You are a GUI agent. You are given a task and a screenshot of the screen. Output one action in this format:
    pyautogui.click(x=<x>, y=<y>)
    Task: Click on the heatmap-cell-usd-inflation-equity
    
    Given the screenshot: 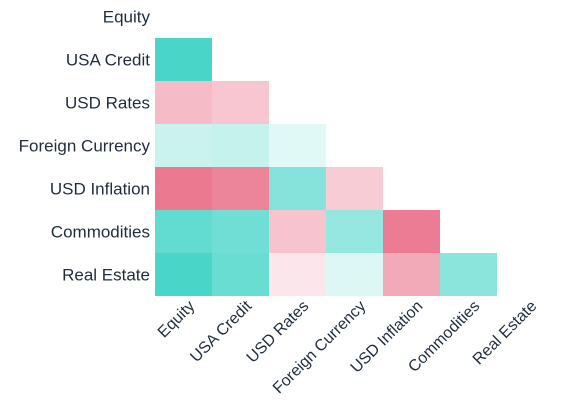 What is the action you would take?
    pyautogui.click(x=183, y=188)
    